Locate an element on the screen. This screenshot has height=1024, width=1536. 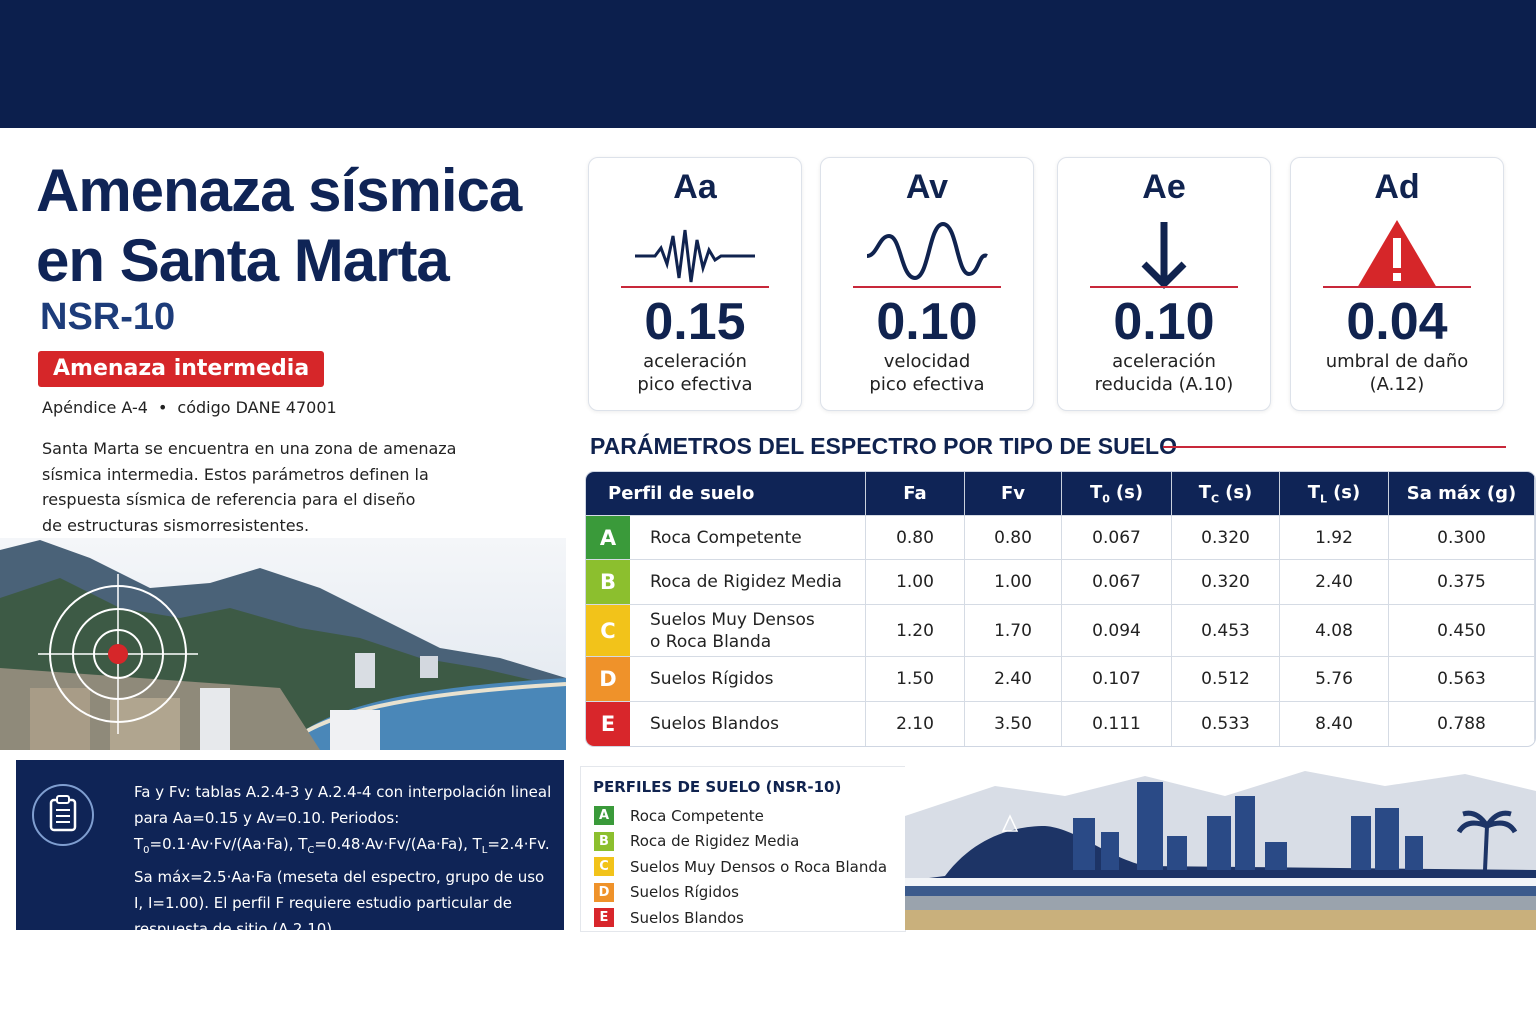
description-line: aceleración is located at coordinates (695, 361).